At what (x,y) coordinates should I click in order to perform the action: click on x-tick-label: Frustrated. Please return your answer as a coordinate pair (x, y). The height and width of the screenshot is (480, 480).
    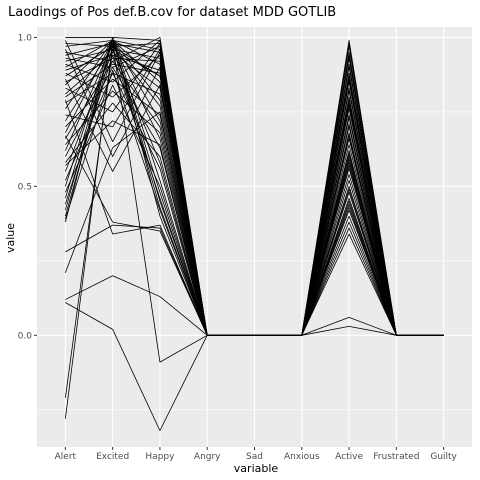
    Looking at the image, I should click on (396, 457).